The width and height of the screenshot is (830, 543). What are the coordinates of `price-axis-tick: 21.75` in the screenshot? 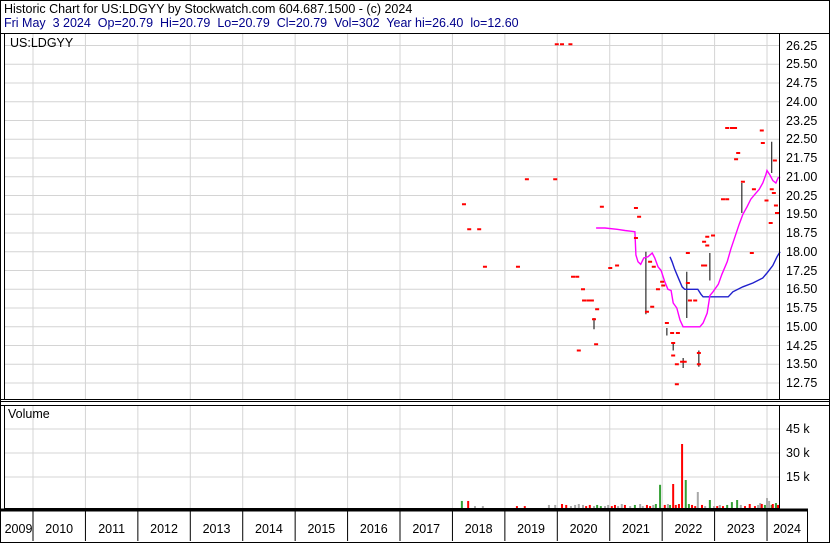 It's located at (802, 158).